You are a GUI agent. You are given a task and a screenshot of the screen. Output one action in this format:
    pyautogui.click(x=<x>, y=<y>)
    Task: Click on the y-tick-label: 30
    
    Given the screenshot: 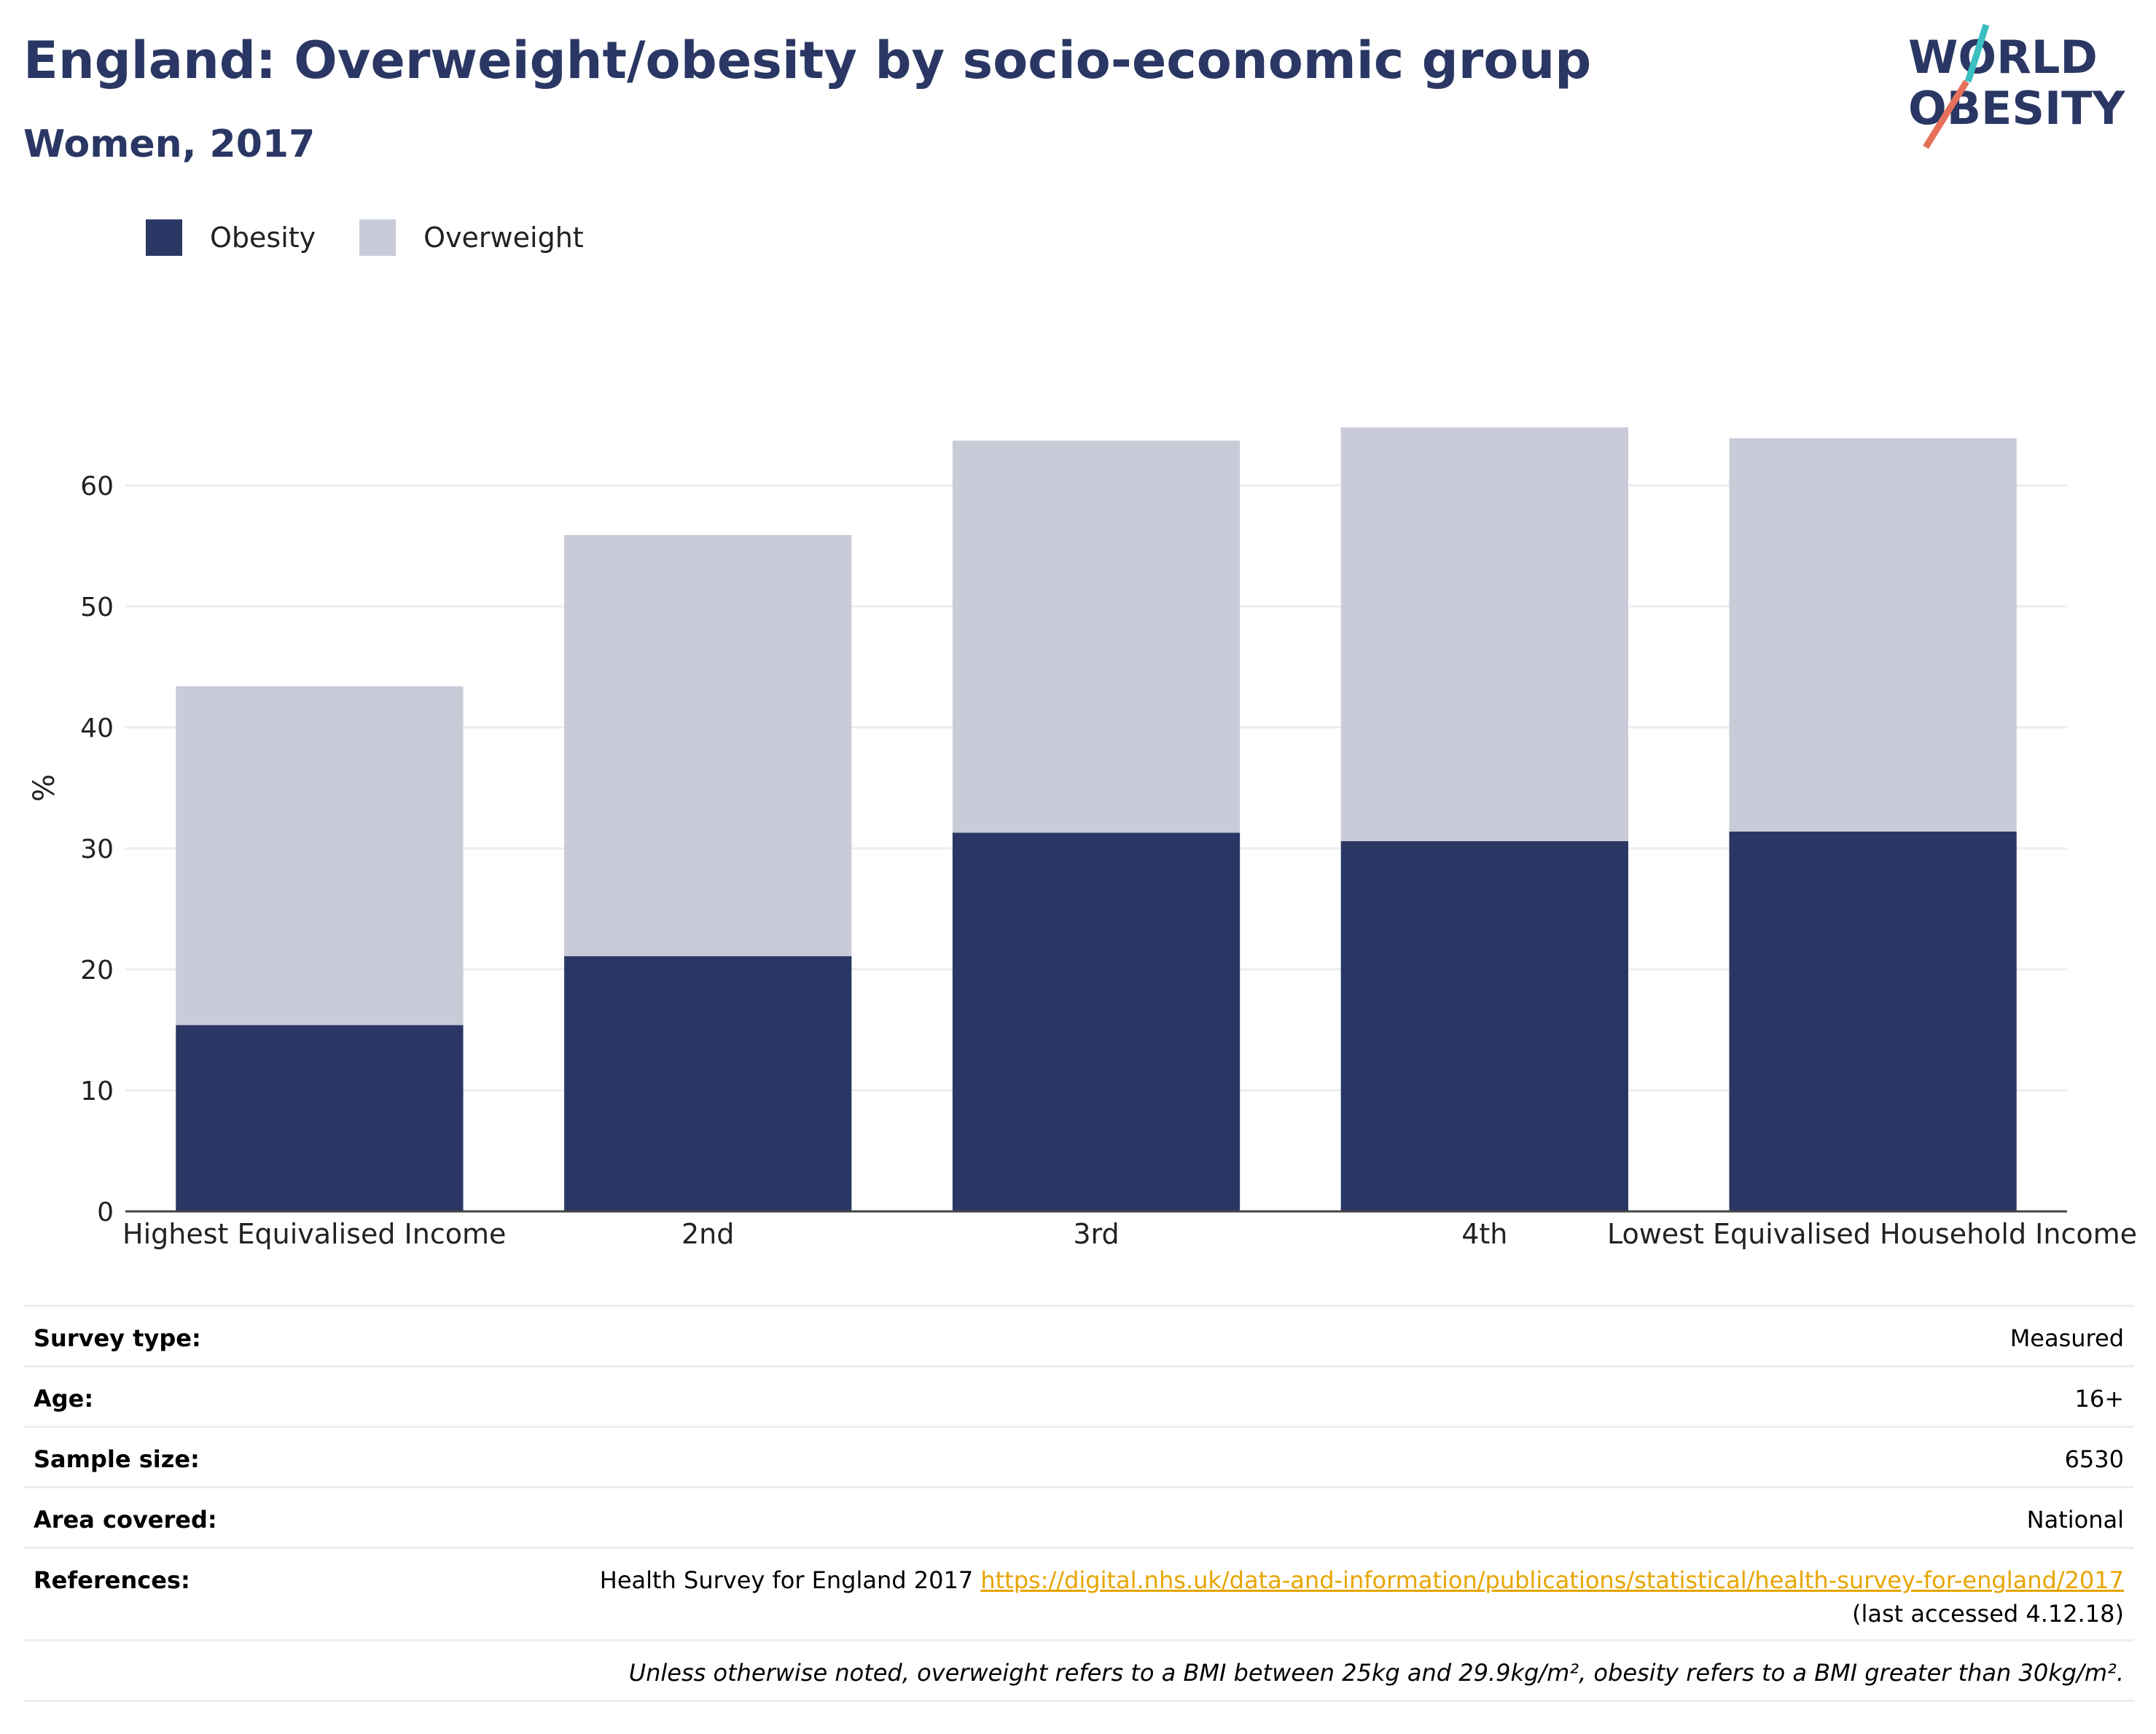 What is the action you would take?
    pyautogui.click(x=97, y=850)
    